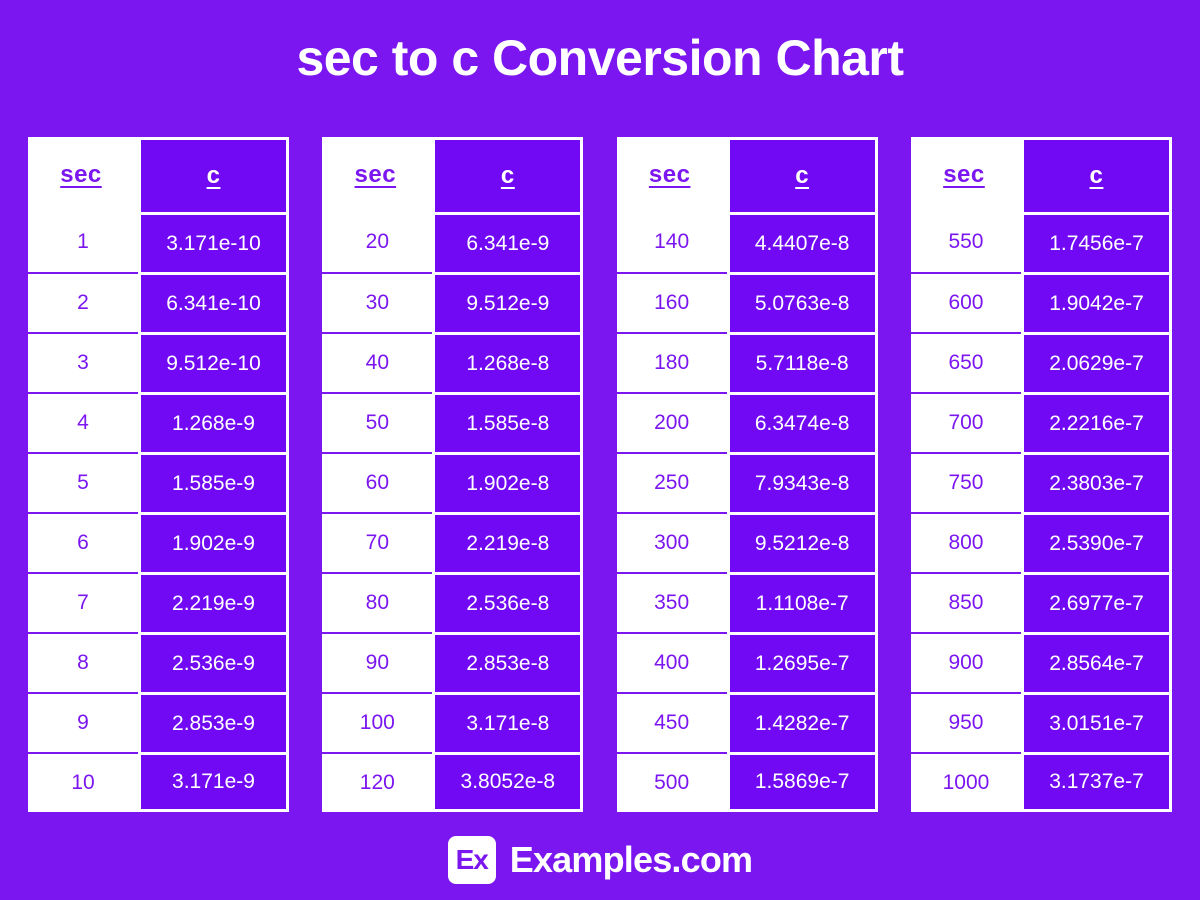 The height and width of the screenshot is (900, 1200). What do you see at coordinates (83, 602) in the screenshot?
I see `cell-sec-value: 7` at bounding box center [83, 602].